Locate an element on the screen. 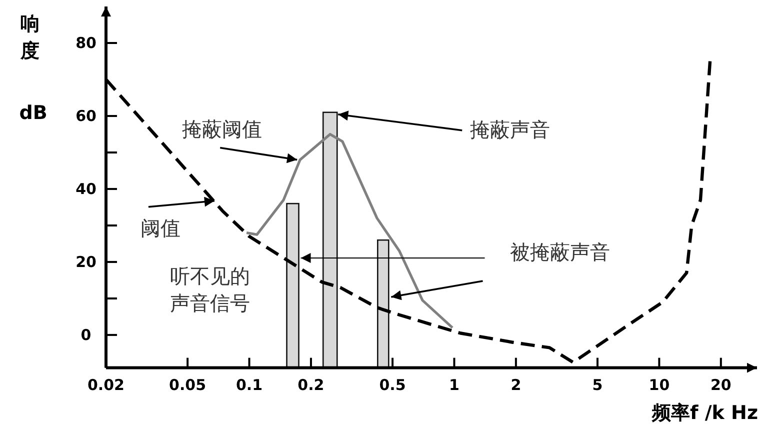  y-tick-label: 60 is located at coordinates (86, 115).